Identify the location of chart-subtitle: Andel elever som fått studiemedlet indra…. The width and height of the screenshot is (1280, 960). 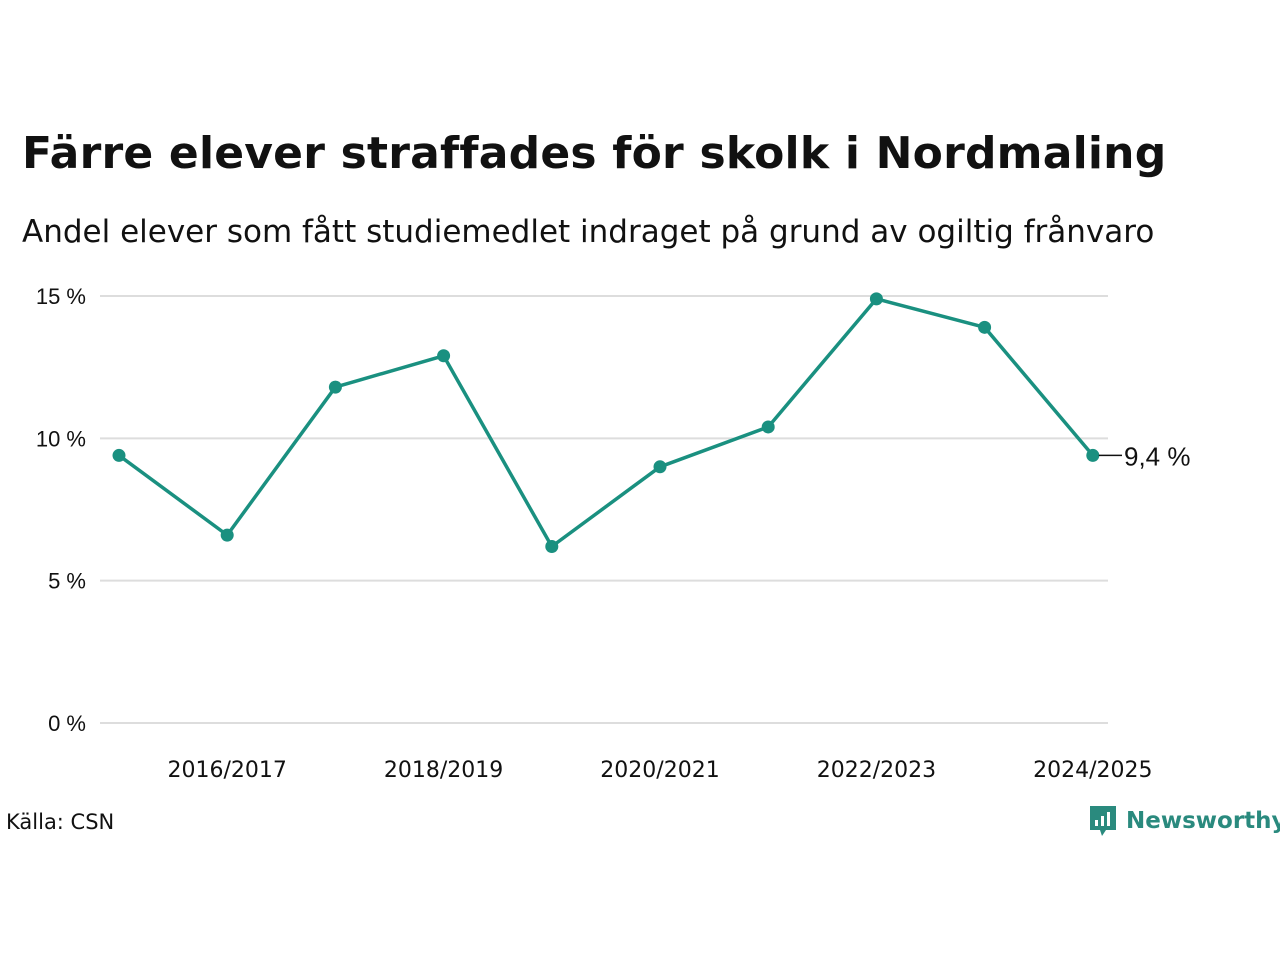
(588, 232).